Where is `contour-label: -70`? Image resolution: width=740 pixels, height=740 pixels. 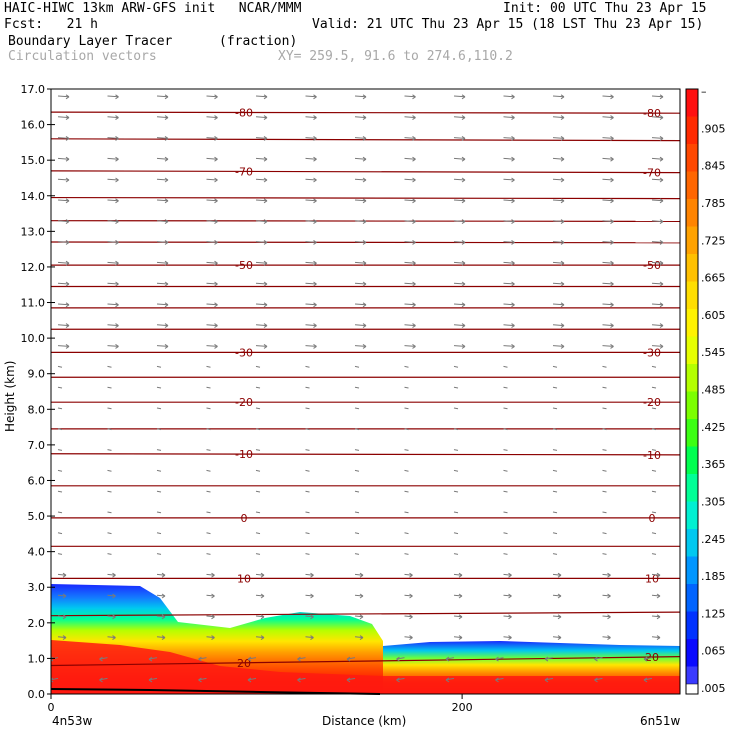
contour-label: -70 is located at coordinates (244, 171).